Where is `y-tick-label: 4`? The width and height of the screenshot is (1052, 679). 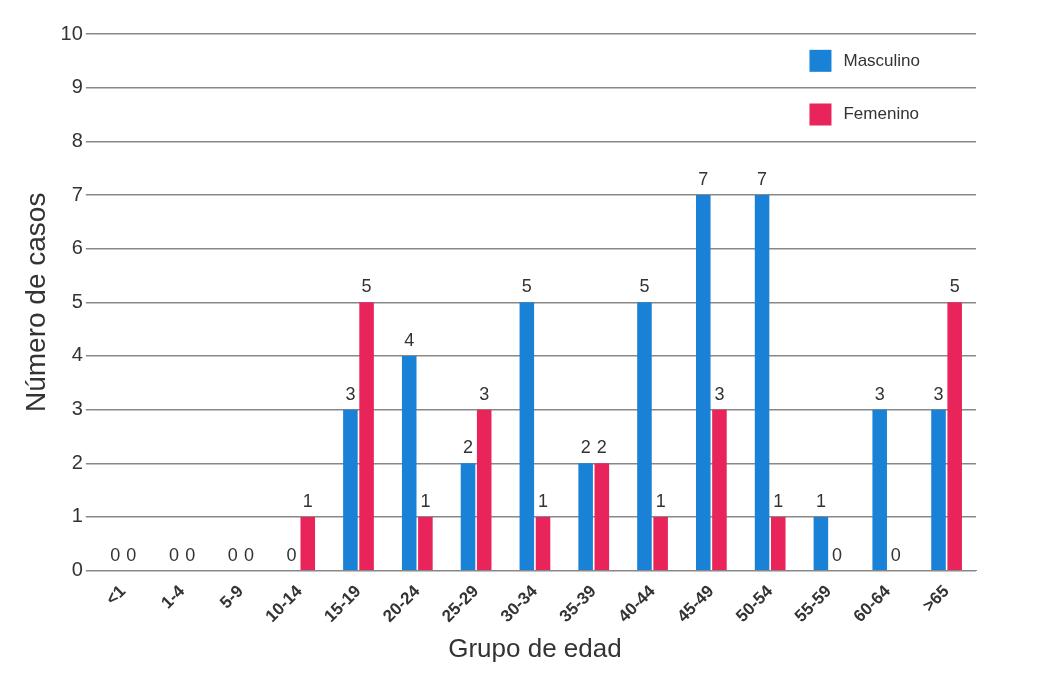
y-tick-label: 4 is located at coordinates (77, 354).